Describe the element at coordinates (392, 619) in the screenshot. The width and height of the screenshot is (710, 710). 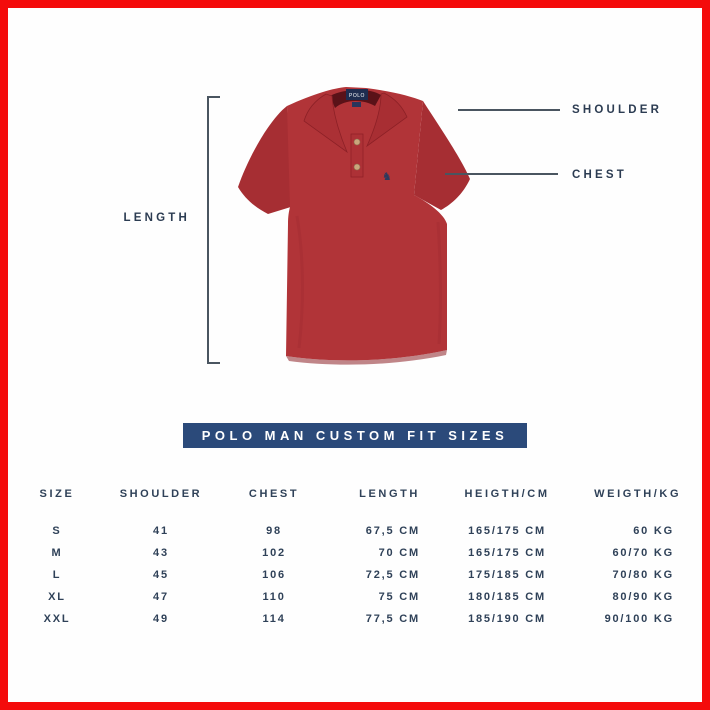
I see `table-cell: 77,5 CM` at that location.